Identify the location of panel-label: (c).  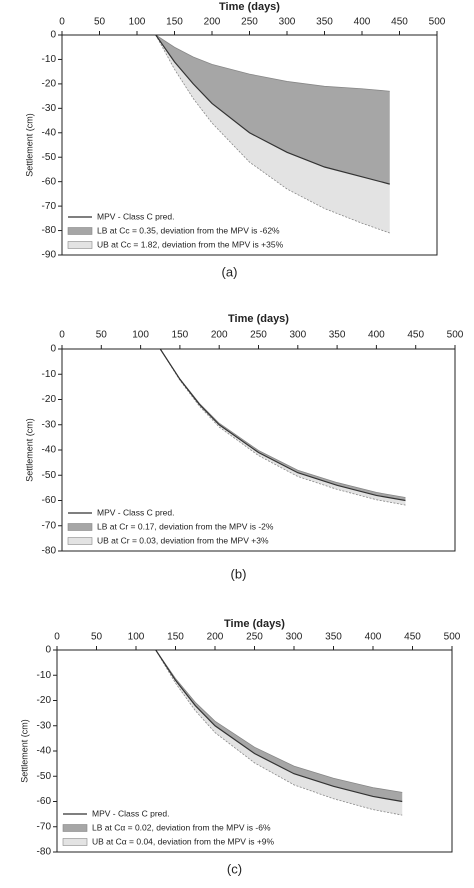
(234, 868).